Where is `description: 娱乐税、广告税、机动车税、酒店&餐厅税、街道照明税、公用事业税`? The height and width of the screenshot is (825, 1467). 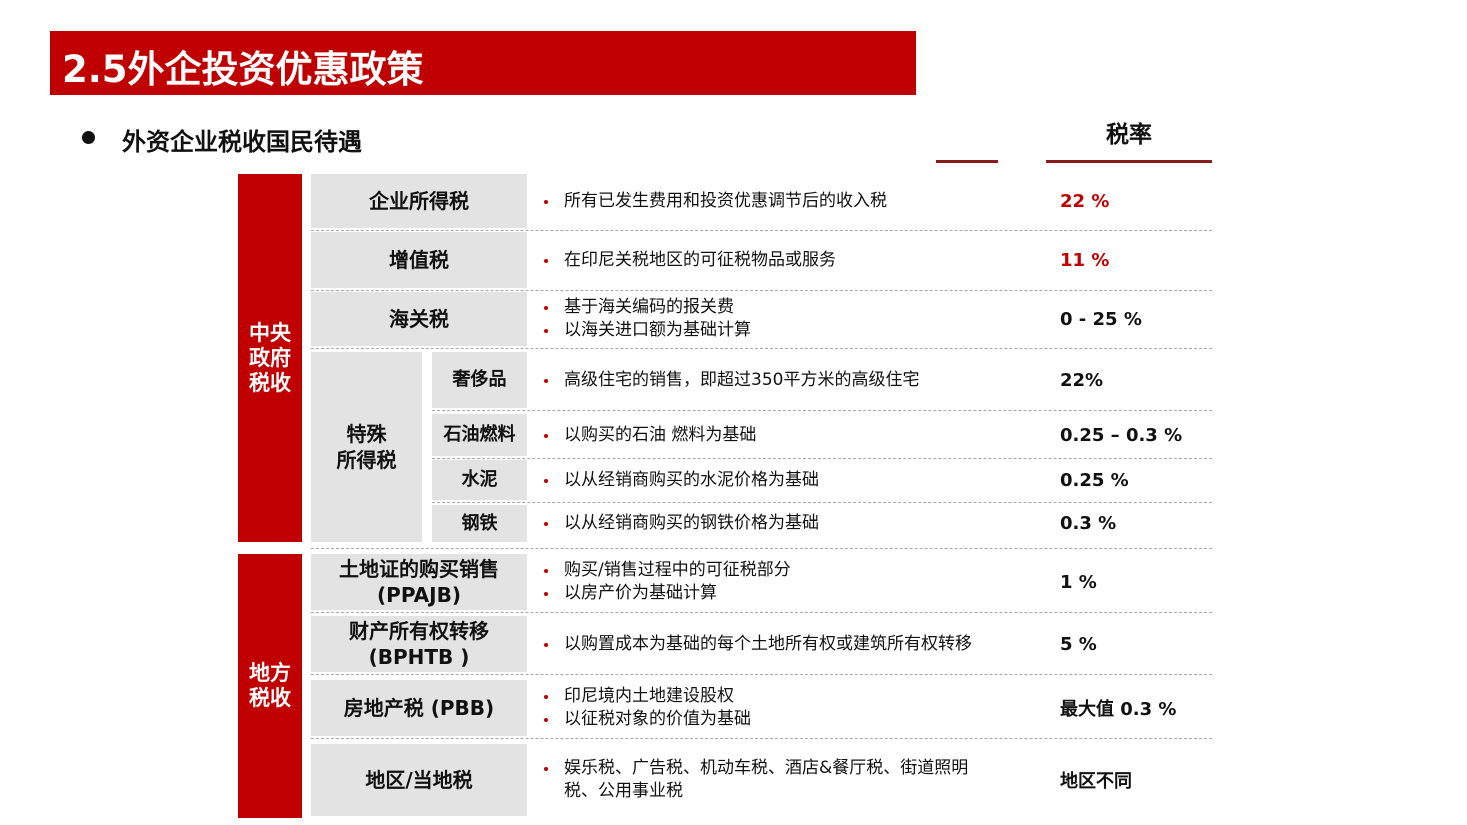
description: 娱乐税、广告税、机动车税、酒店&餐厅税、街道照明税、公用事业税 is located at coordinates (770, 780).